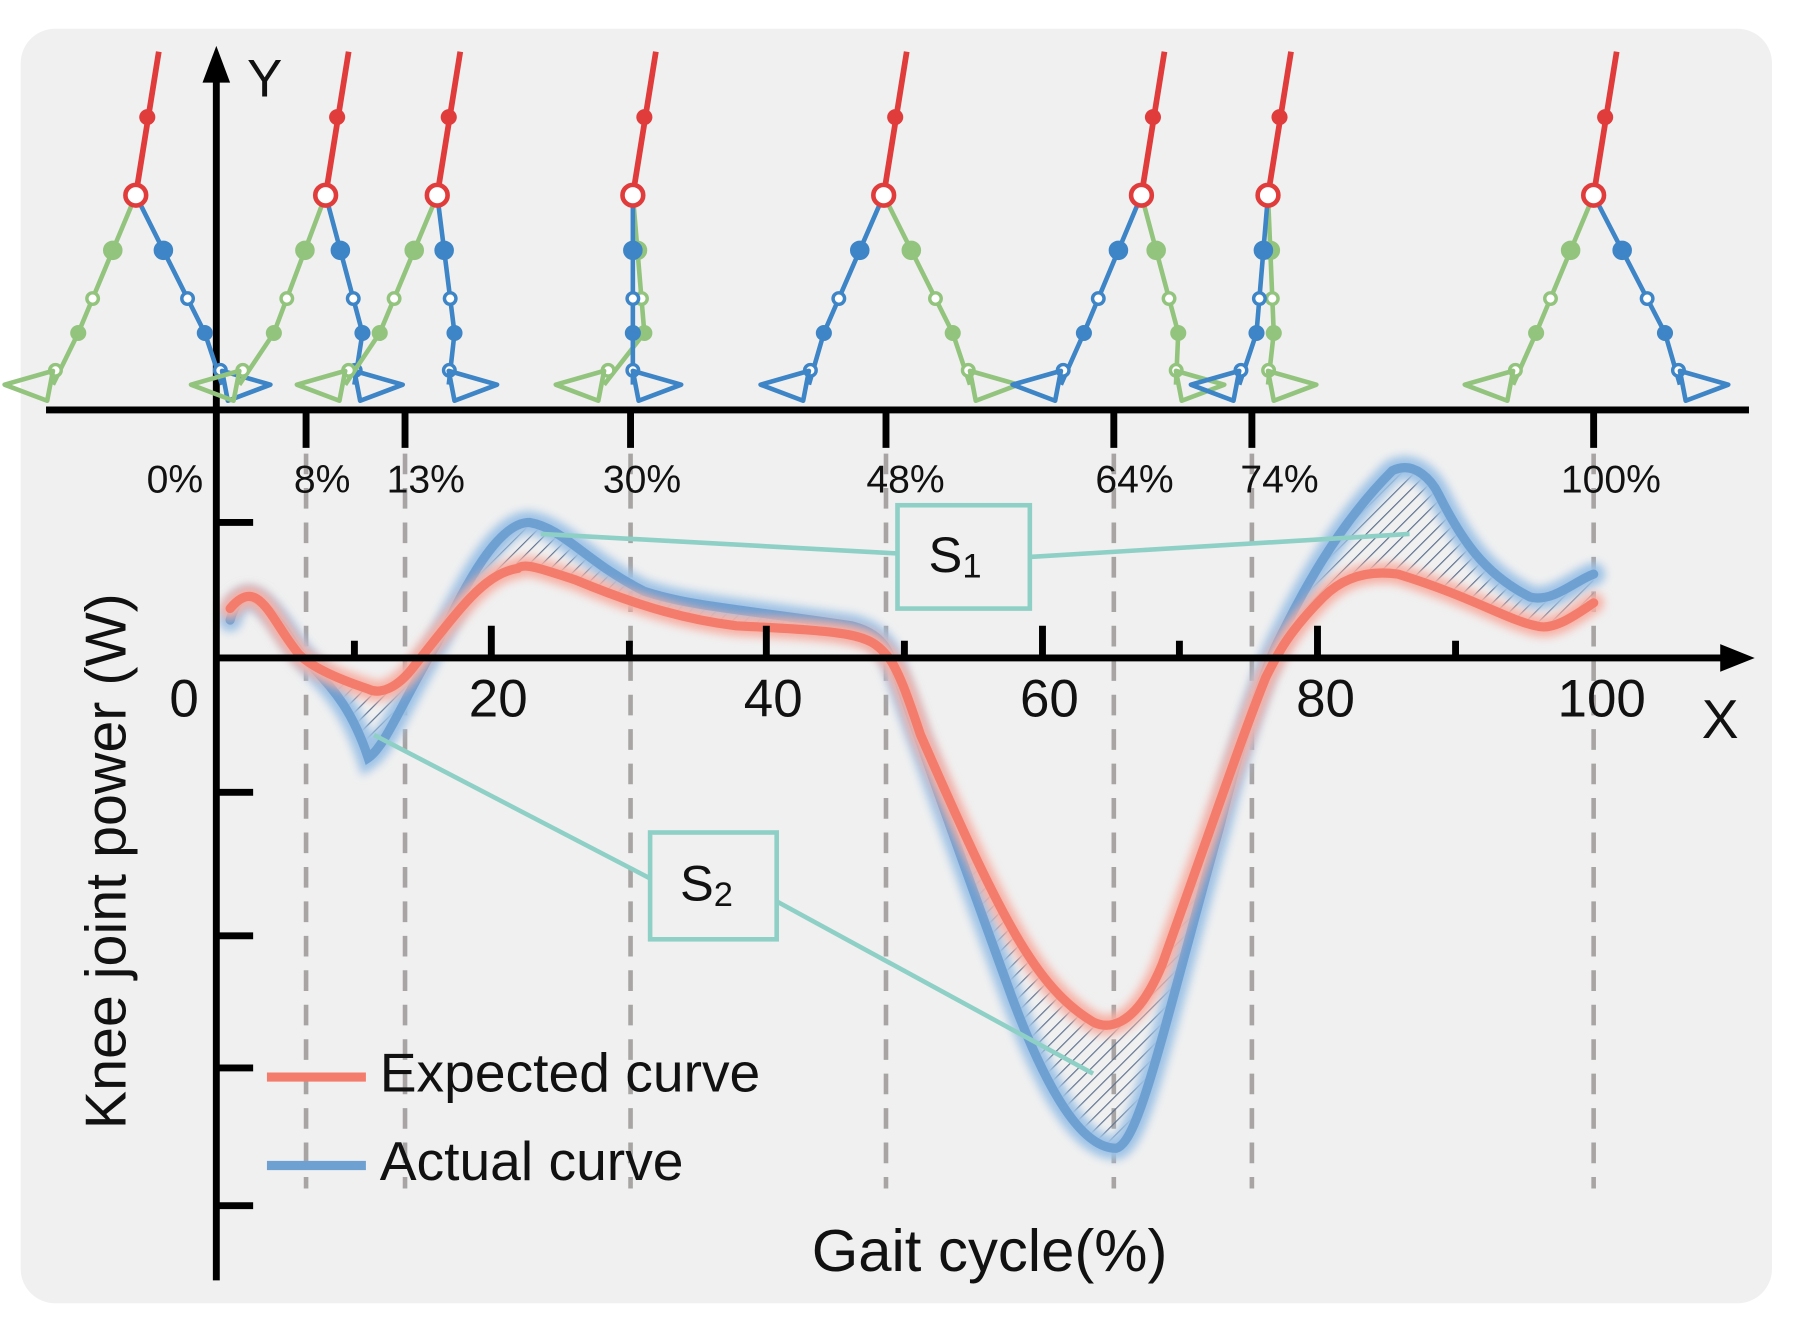  What do you see at coordinates (642, 480) in the screenshot?
I see `phase-label: 30%` at bounding box center [642, 480].